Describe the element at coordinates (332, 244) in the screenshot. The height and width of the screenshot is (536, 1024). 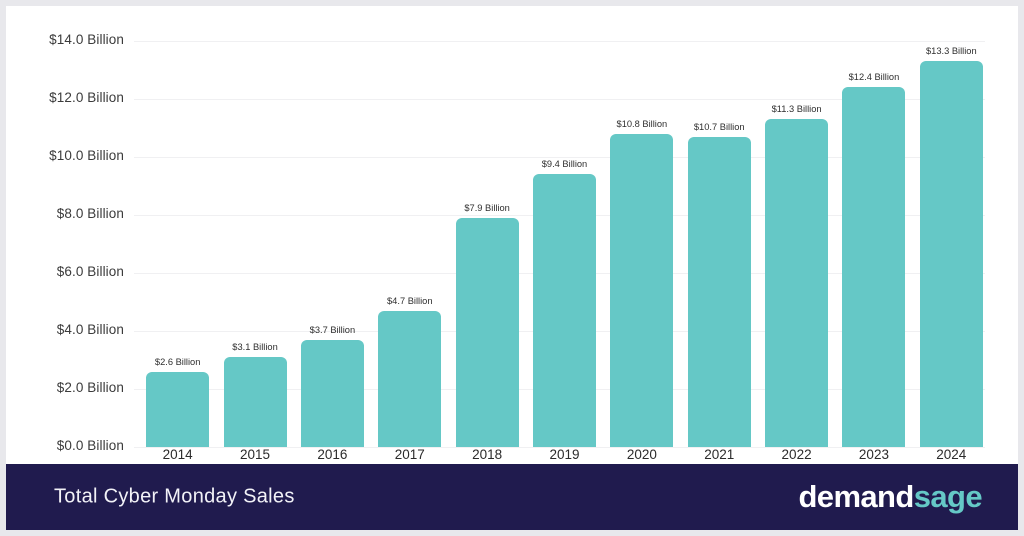
I see `bar-slot: $3.7 Billion` at that location.